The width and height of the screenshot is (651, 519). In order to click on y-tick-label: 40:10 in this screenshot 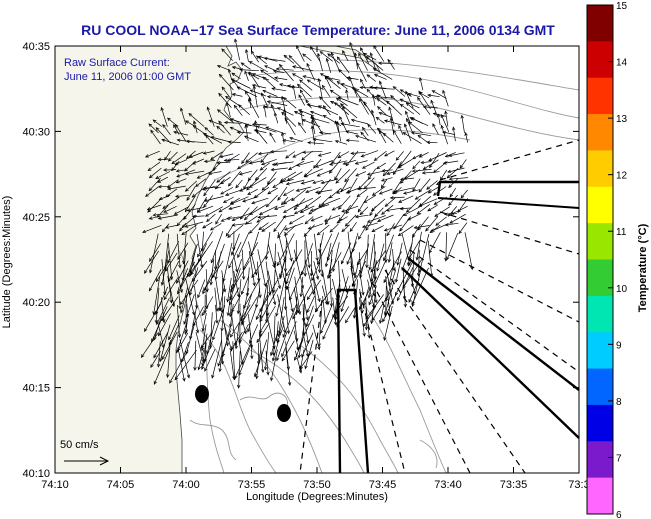, I will do `click(36, 474)`.